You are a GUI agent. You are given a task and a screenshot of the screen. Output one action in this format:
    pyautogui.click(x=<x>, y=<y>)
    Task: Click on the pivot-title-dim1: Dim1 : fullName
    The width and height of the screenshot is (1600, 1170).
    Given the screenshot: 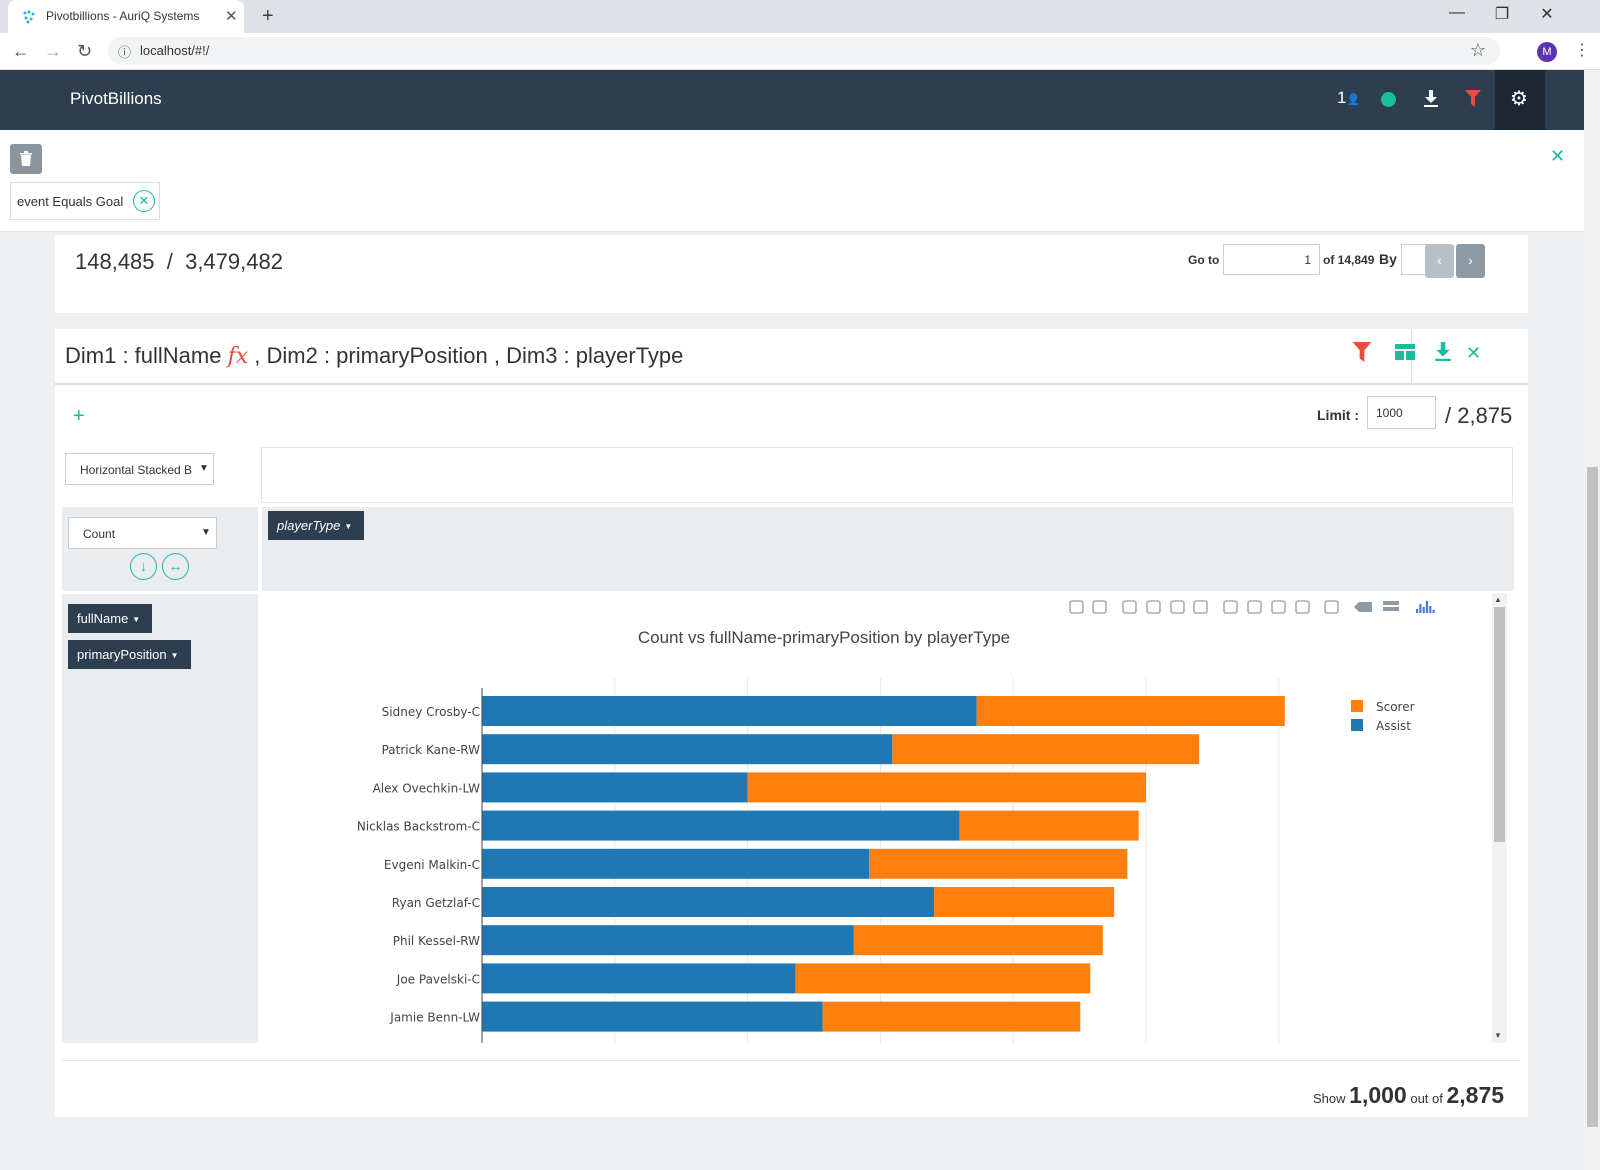 What is the action you would take?
    pyautogui.click(x=146, y=355)
    